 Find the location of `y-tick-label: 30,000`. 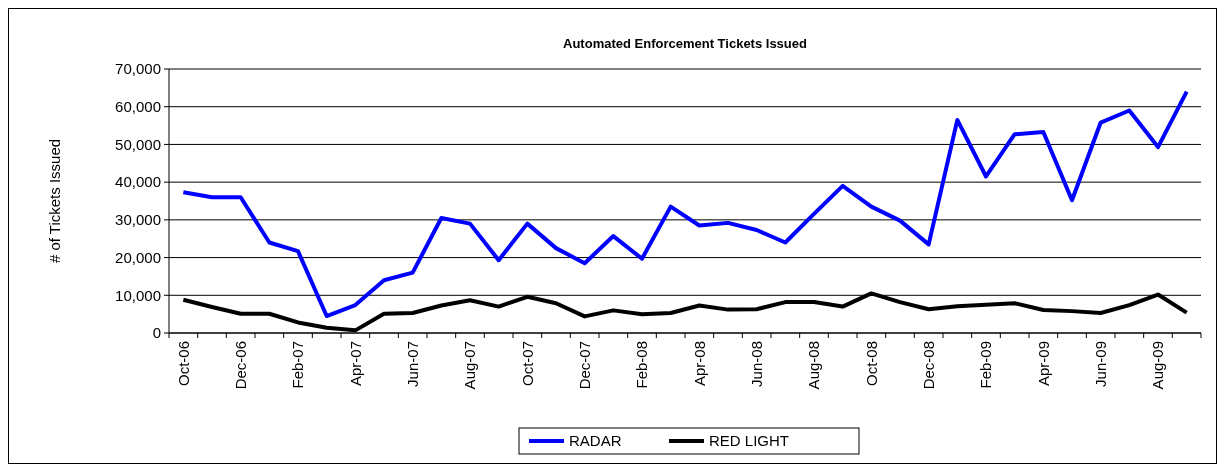

y-tick-label: 30,000 is located at coordinates (138, 220).